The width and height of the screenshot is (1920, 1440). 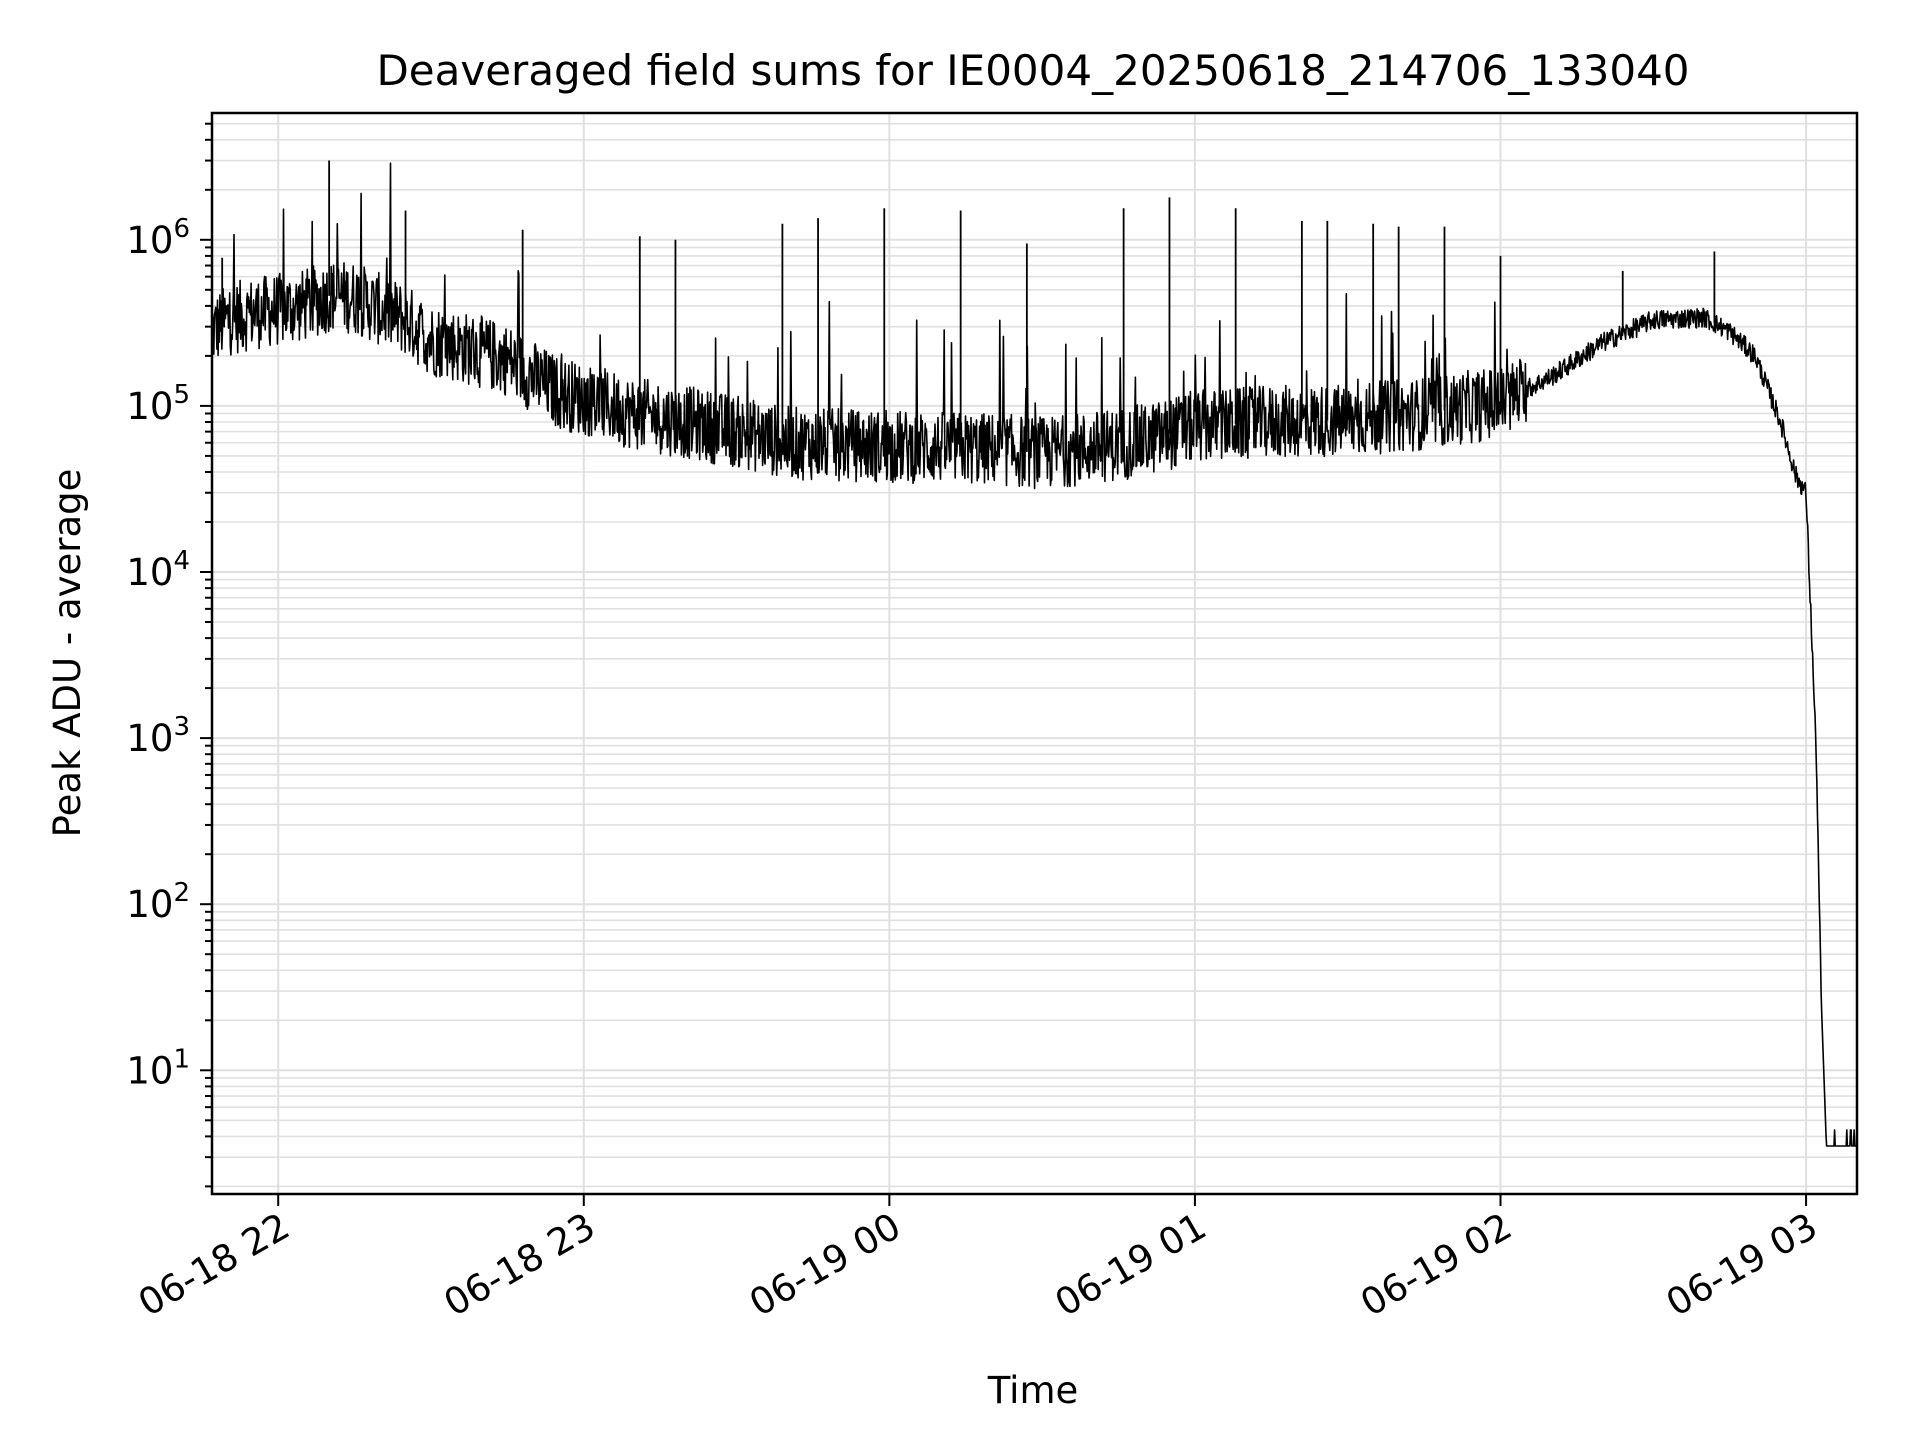 I want to click on y-axis-label: Peak ADU - average, so click(x=67, y=653).